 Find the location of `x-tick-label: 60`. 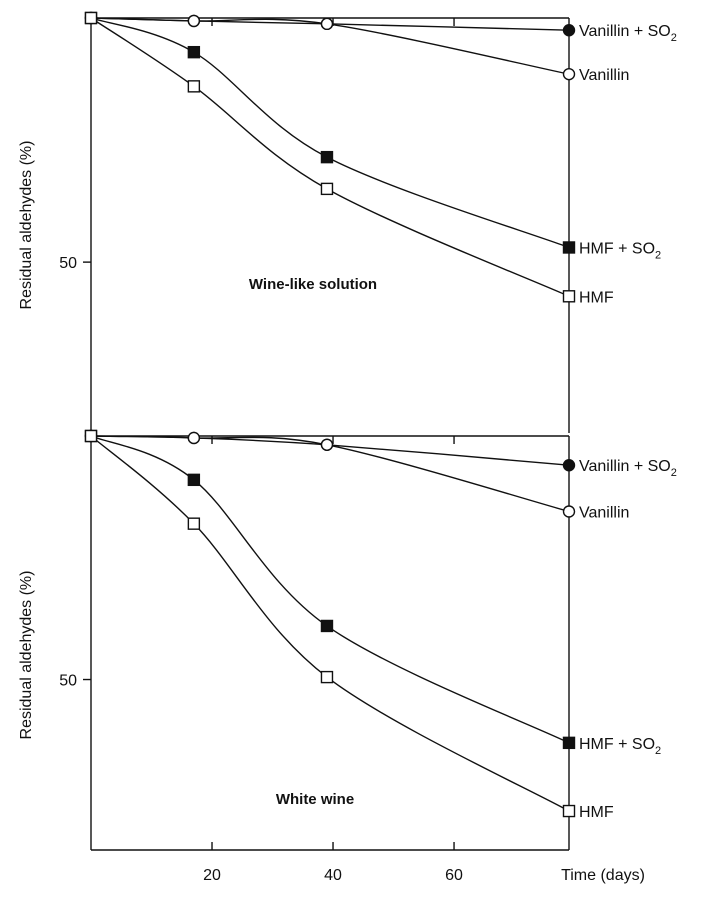

x-tick-label: 60 is located at coordinates (454, 875).